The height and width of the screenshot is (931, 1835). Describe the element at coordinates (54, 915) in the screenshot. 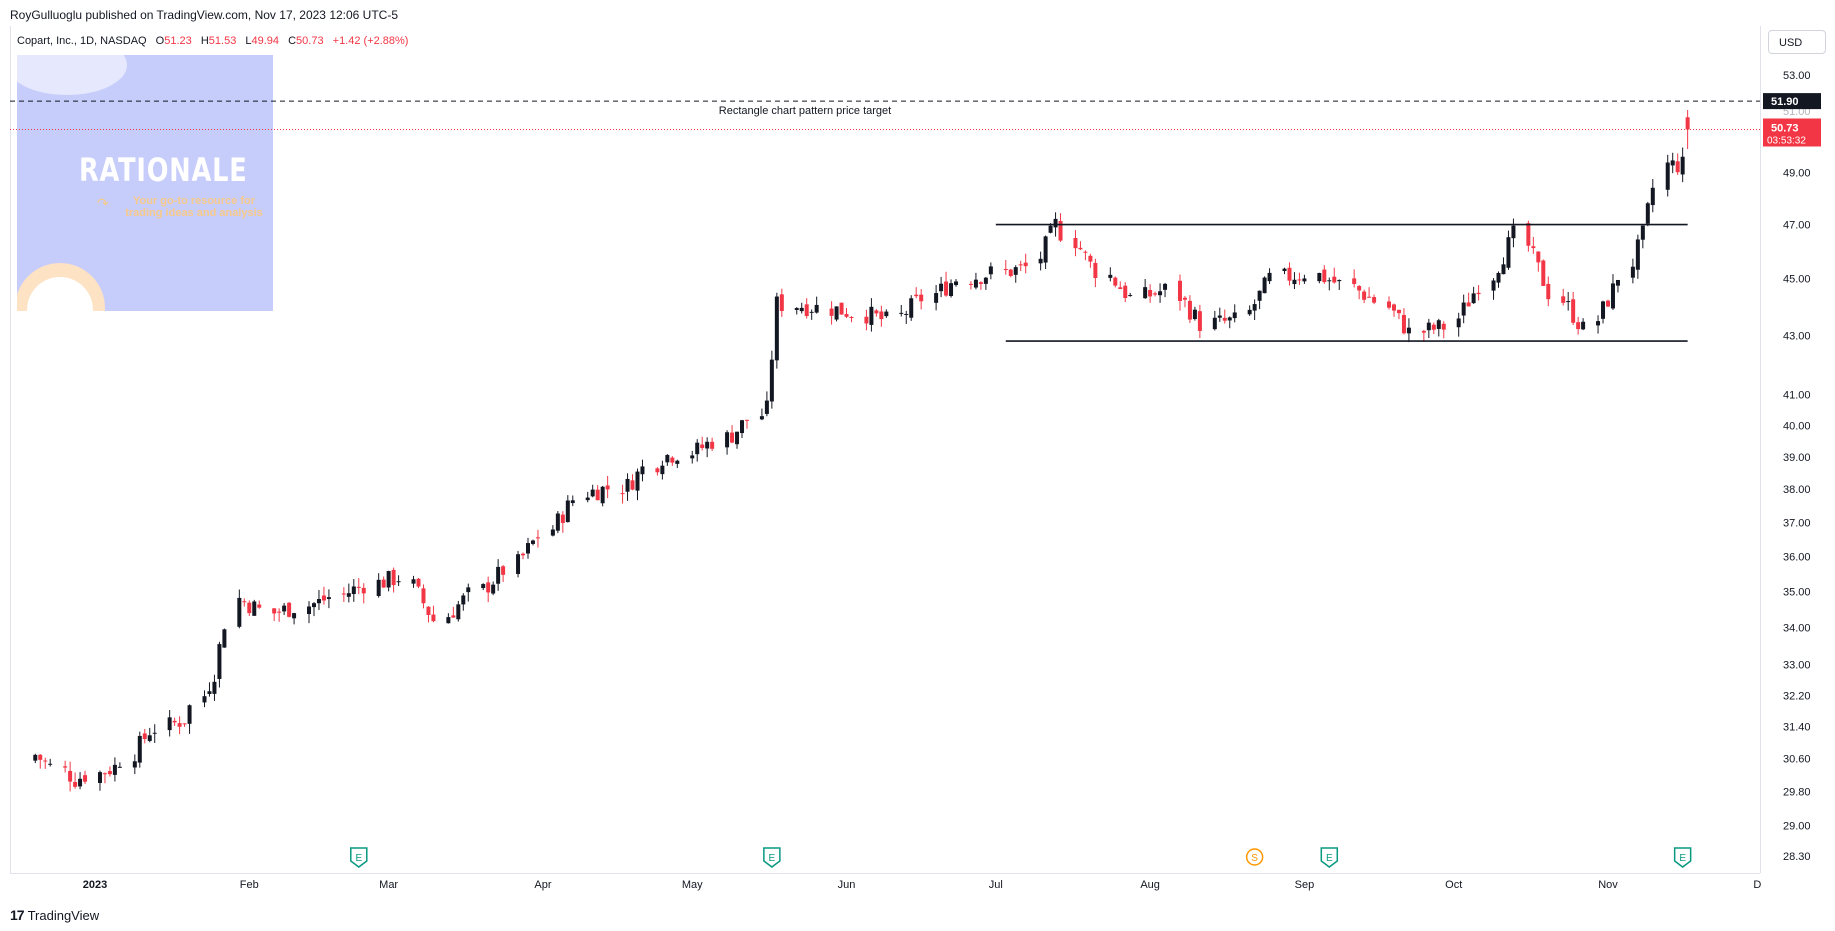

I see `tradingview-footer: 17 TradingView` at that location.